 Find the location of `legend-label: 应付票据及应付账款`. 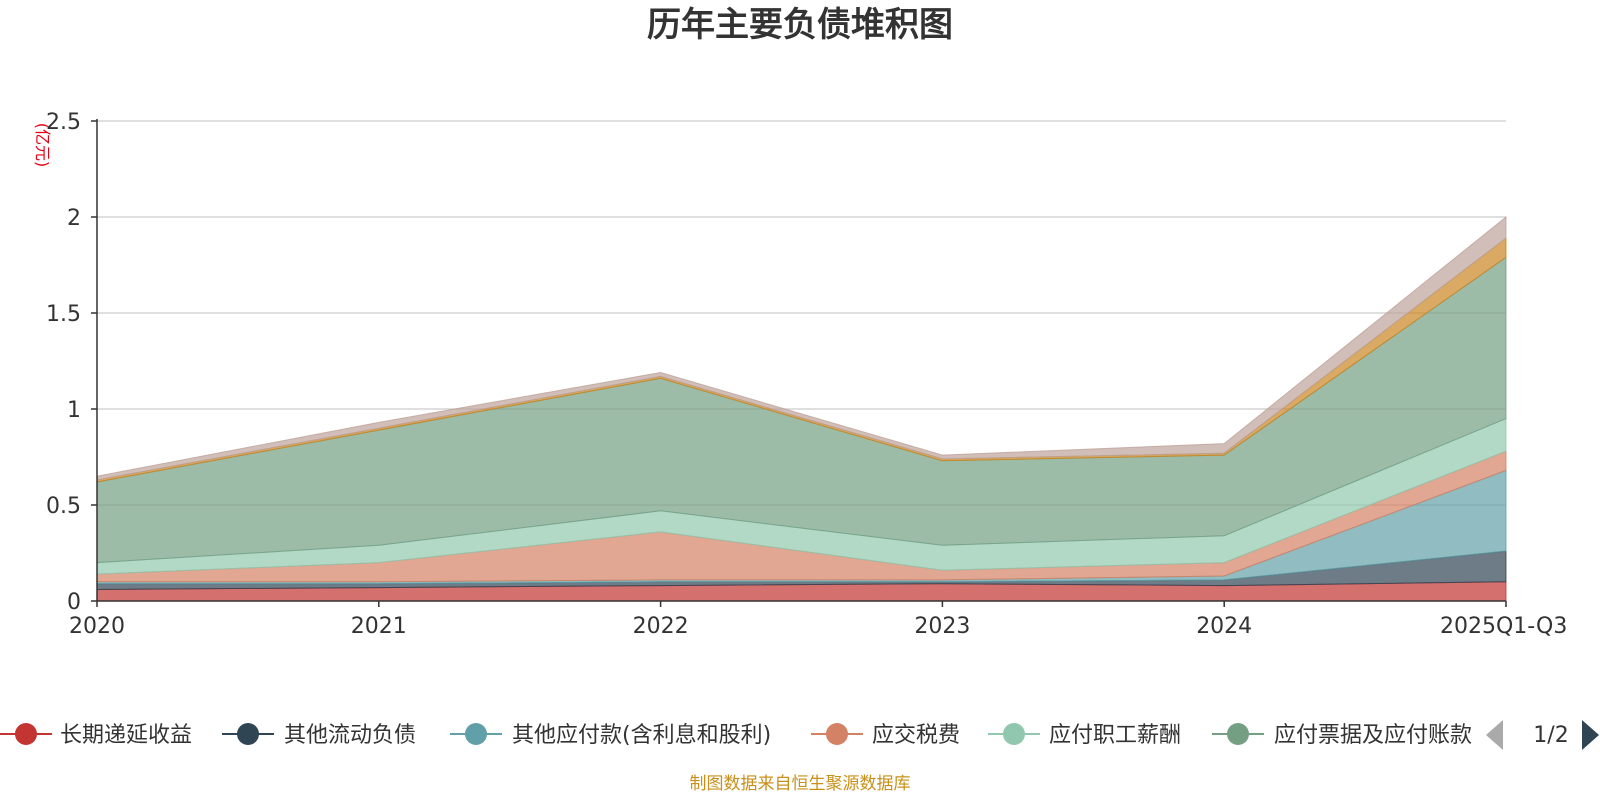

legend-label: 应付票据及应付账款 is located at coordinates (1373, 735).